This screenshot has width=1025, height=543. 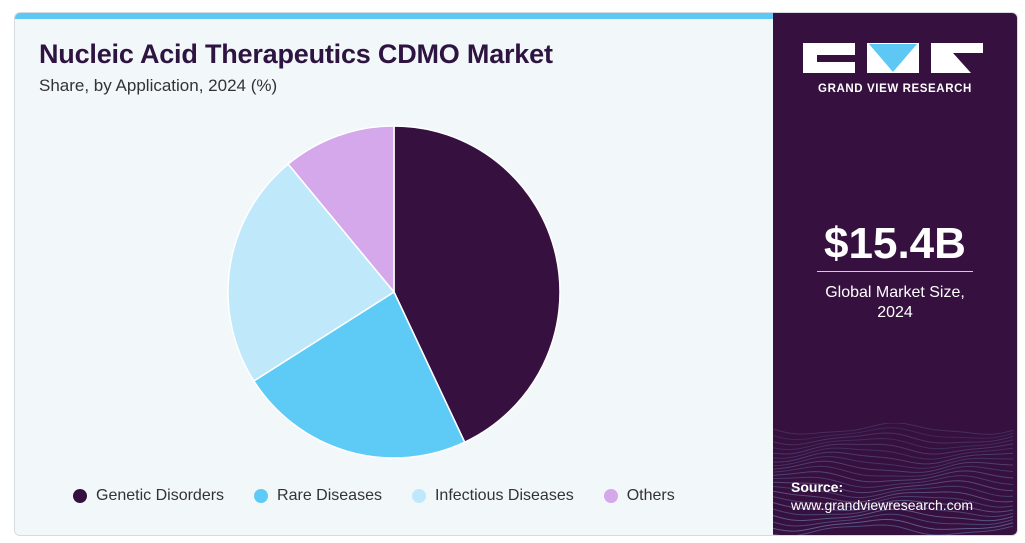 What do you see at coordinates (329, 495) in the screenshot?
I see `legend-label-rare-diseases: Rare Diseases` at bounding box center [329, 495].